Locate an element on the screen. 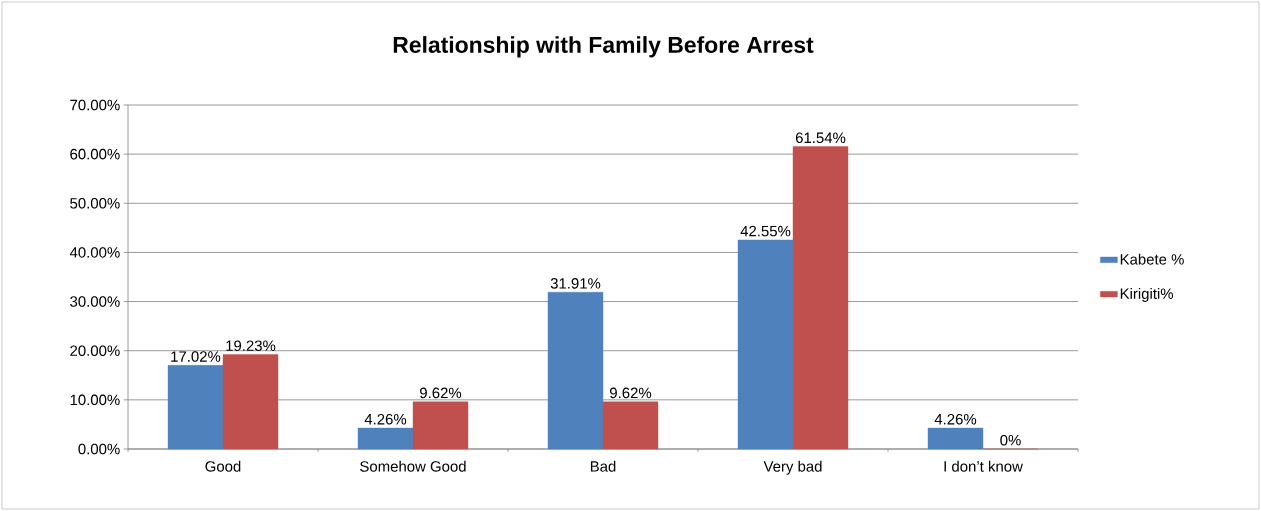 Image resolution: width=1261 pixels, height=511 pixels. data-label: 42.55% is located at coordinates (765, 231).